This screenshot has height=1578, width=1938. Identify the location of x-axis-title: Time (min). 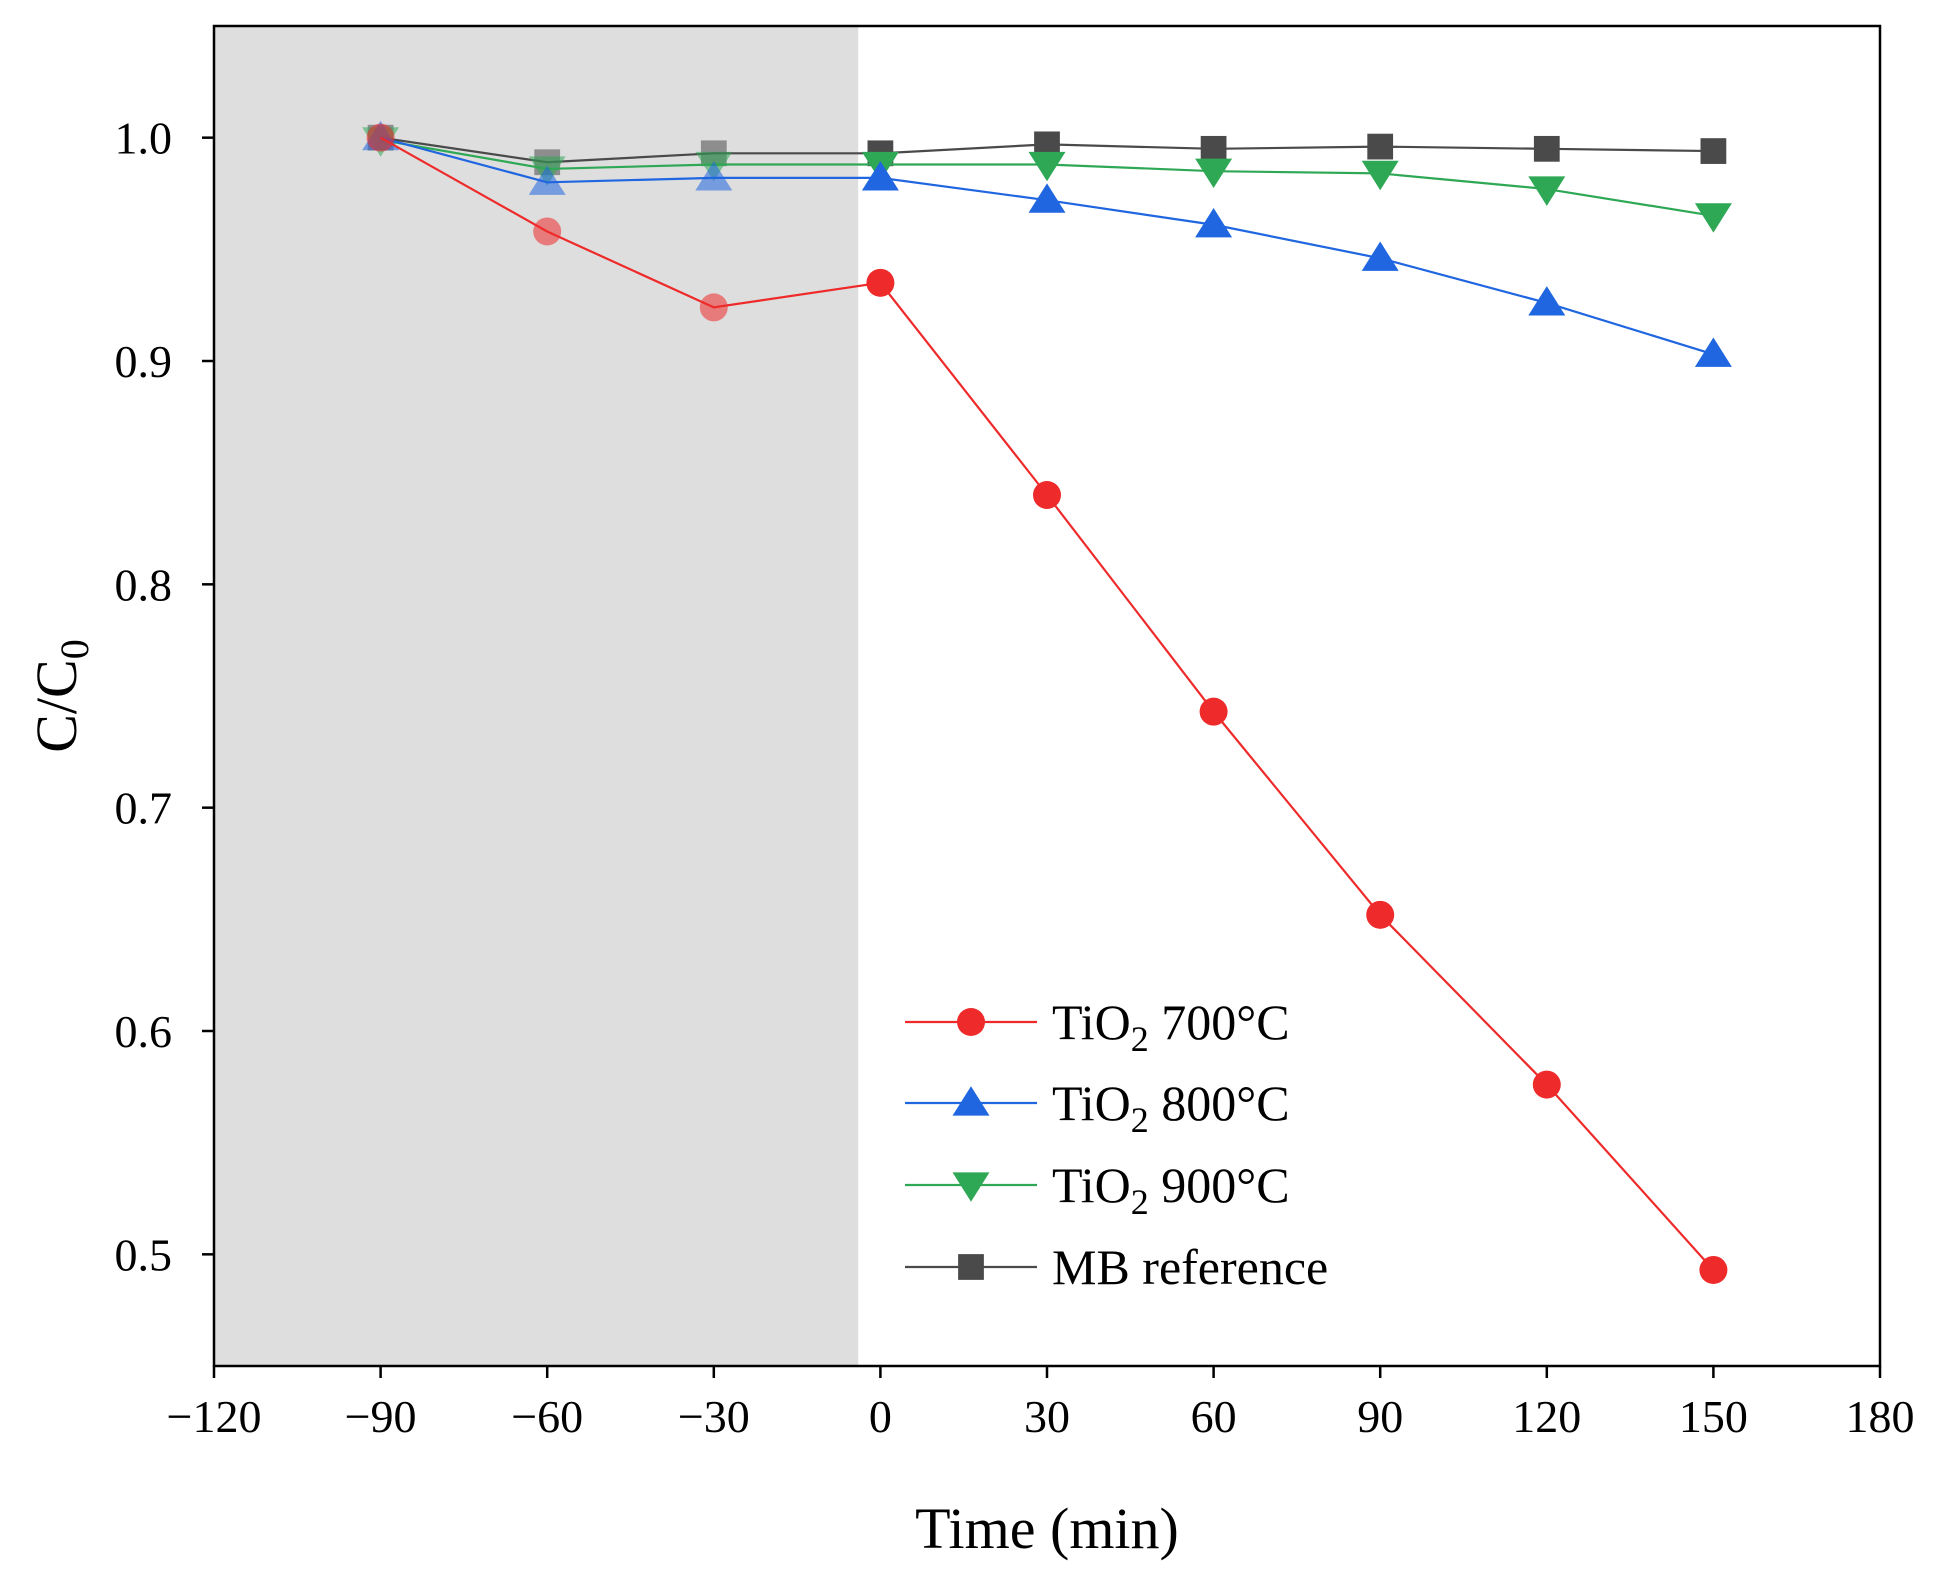
(1047, 1528).